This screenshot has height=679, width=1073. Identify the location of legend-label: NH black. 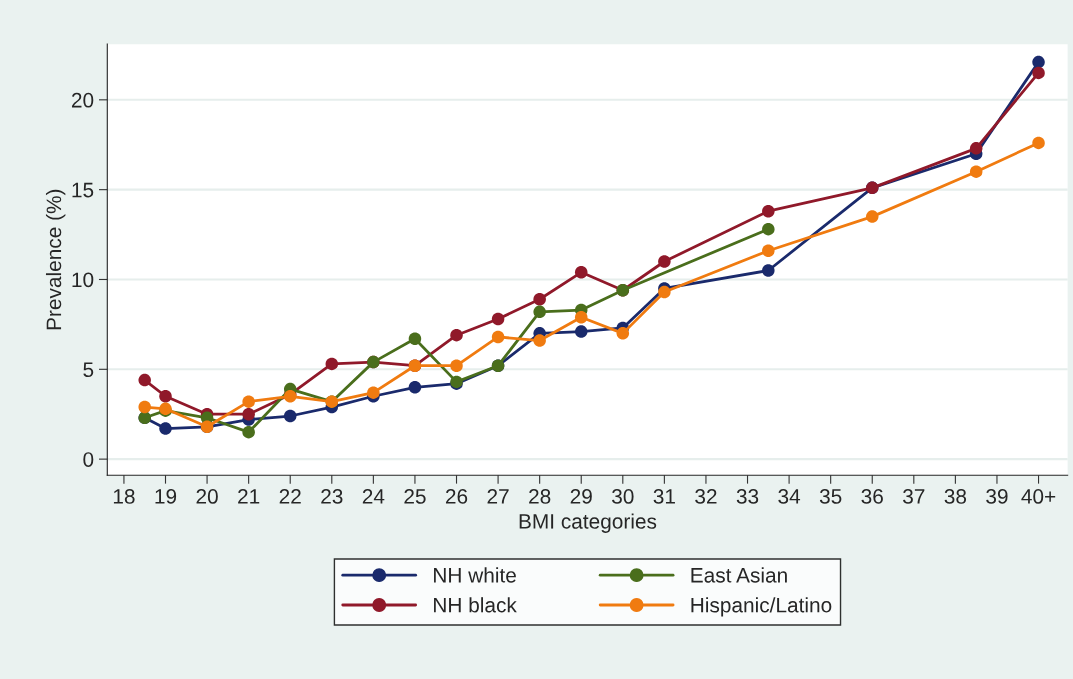
(475, 605).